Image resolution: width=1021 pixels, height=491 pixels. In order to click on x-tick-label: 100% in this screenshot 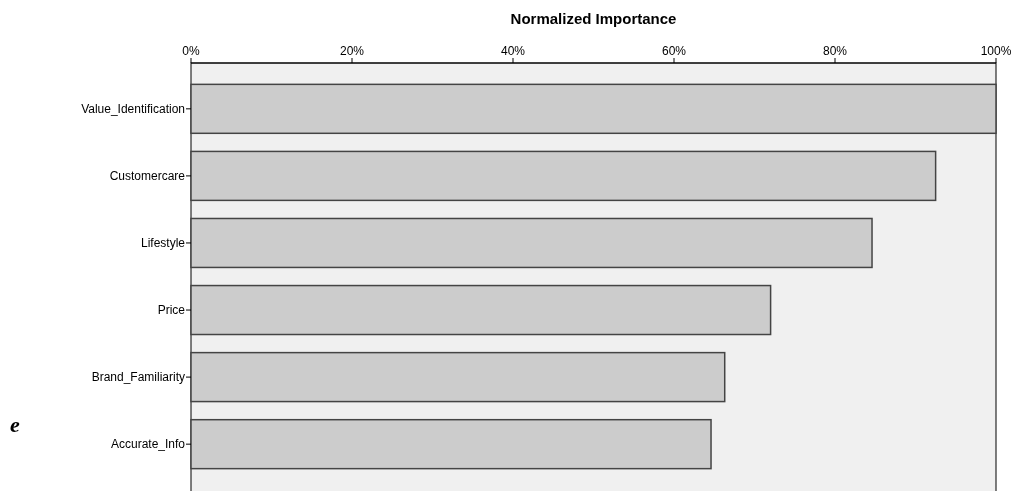, I will do `click(996, 51)`.